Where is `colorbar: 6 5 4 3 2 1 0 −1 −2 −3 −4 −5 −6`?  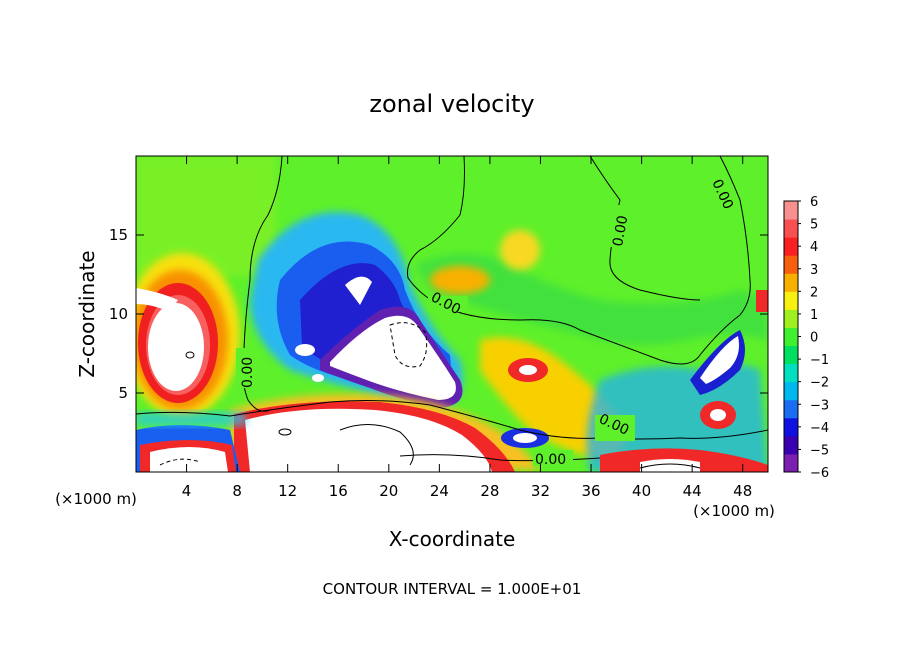
colorbar: 6 5 4 3 2 1 0 −1 −2 −3 −4 −5 −6 is located at coordinates (806, 338).